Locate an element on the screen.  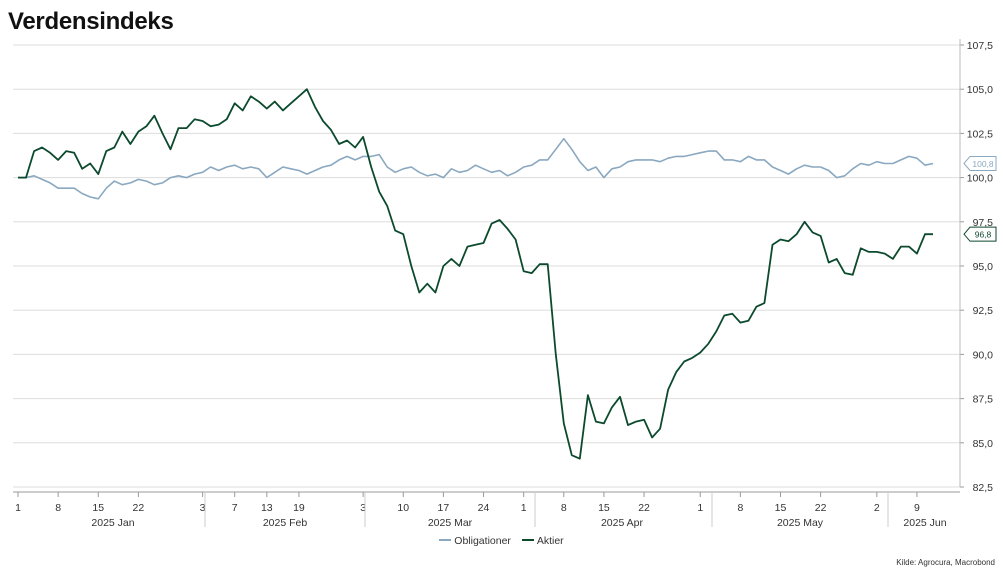
x-tick-label: 17 is located at coordinates (444, 508).